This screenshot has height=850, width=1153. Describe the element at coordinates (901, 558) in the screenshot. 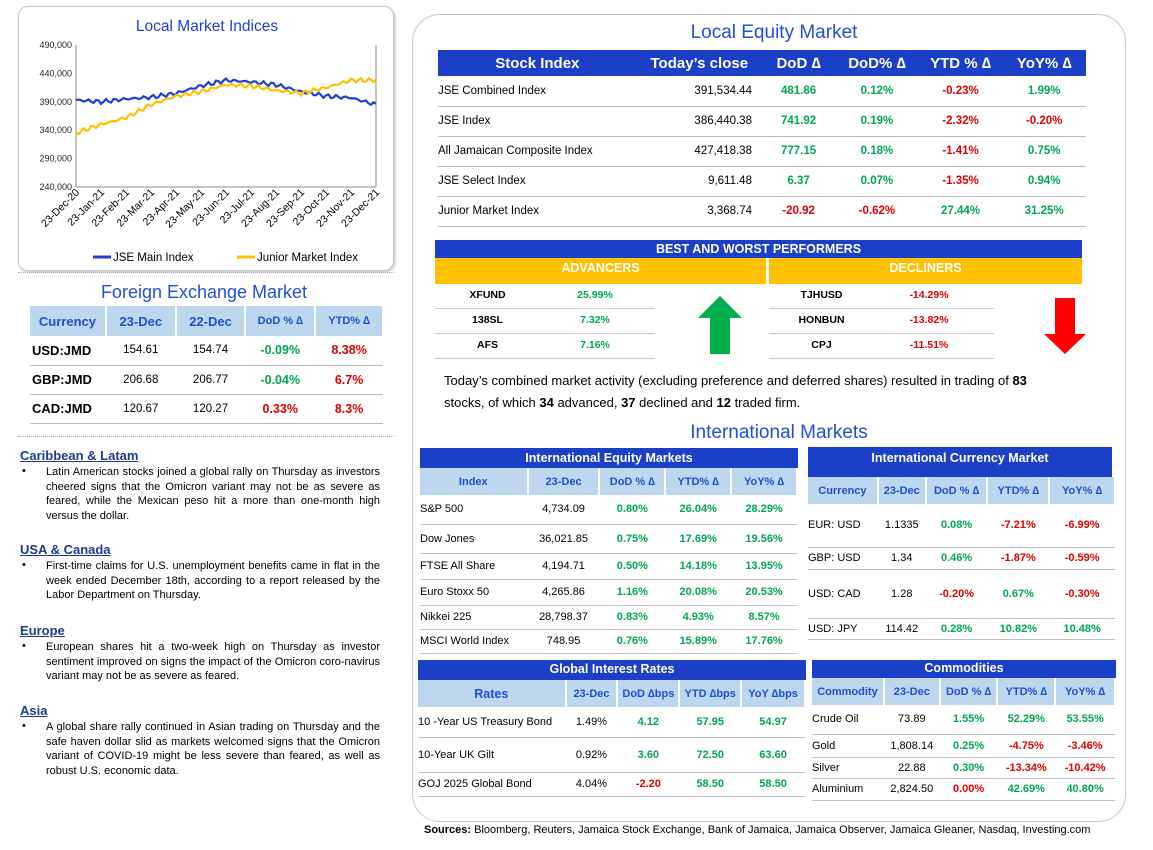

I see `cell-v: 1.34` at that location.